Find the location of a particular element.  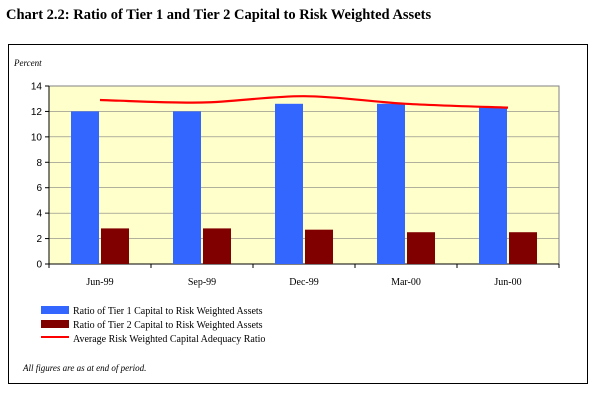

y-tick-label: 2 is located at coordinates (39, 239).